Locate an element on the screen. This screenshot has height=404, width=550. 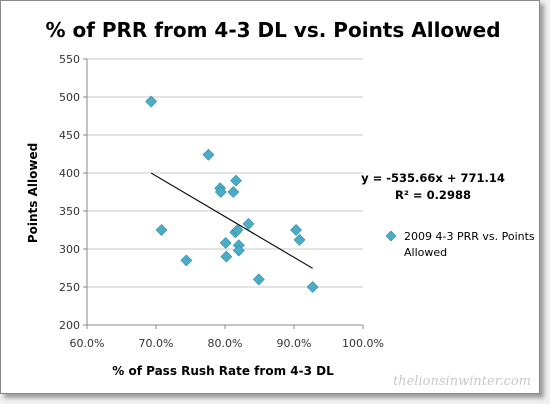
x-tick-labels: 60.0% 70.0% 80.0% 90.0% 100.0% is located at coordinates (227, 343).